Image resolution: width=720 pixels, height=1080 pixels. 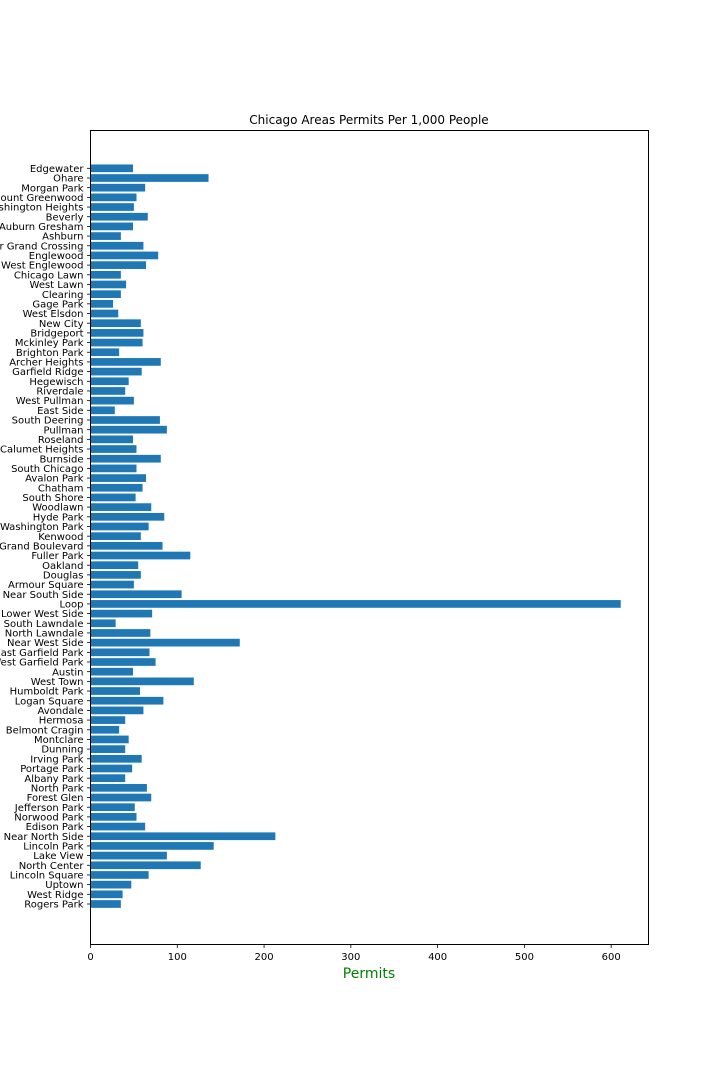 I want to click on y-tick-label: Beverly, so click(x=65, y=217).